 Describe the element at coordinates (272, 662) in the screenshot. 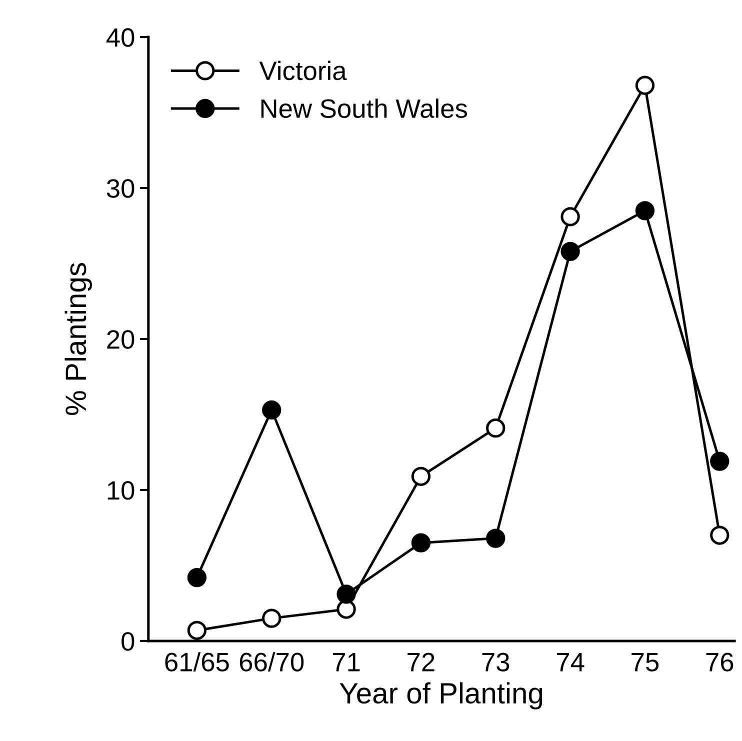

I see `x-tick-label: 66/70` at that location.